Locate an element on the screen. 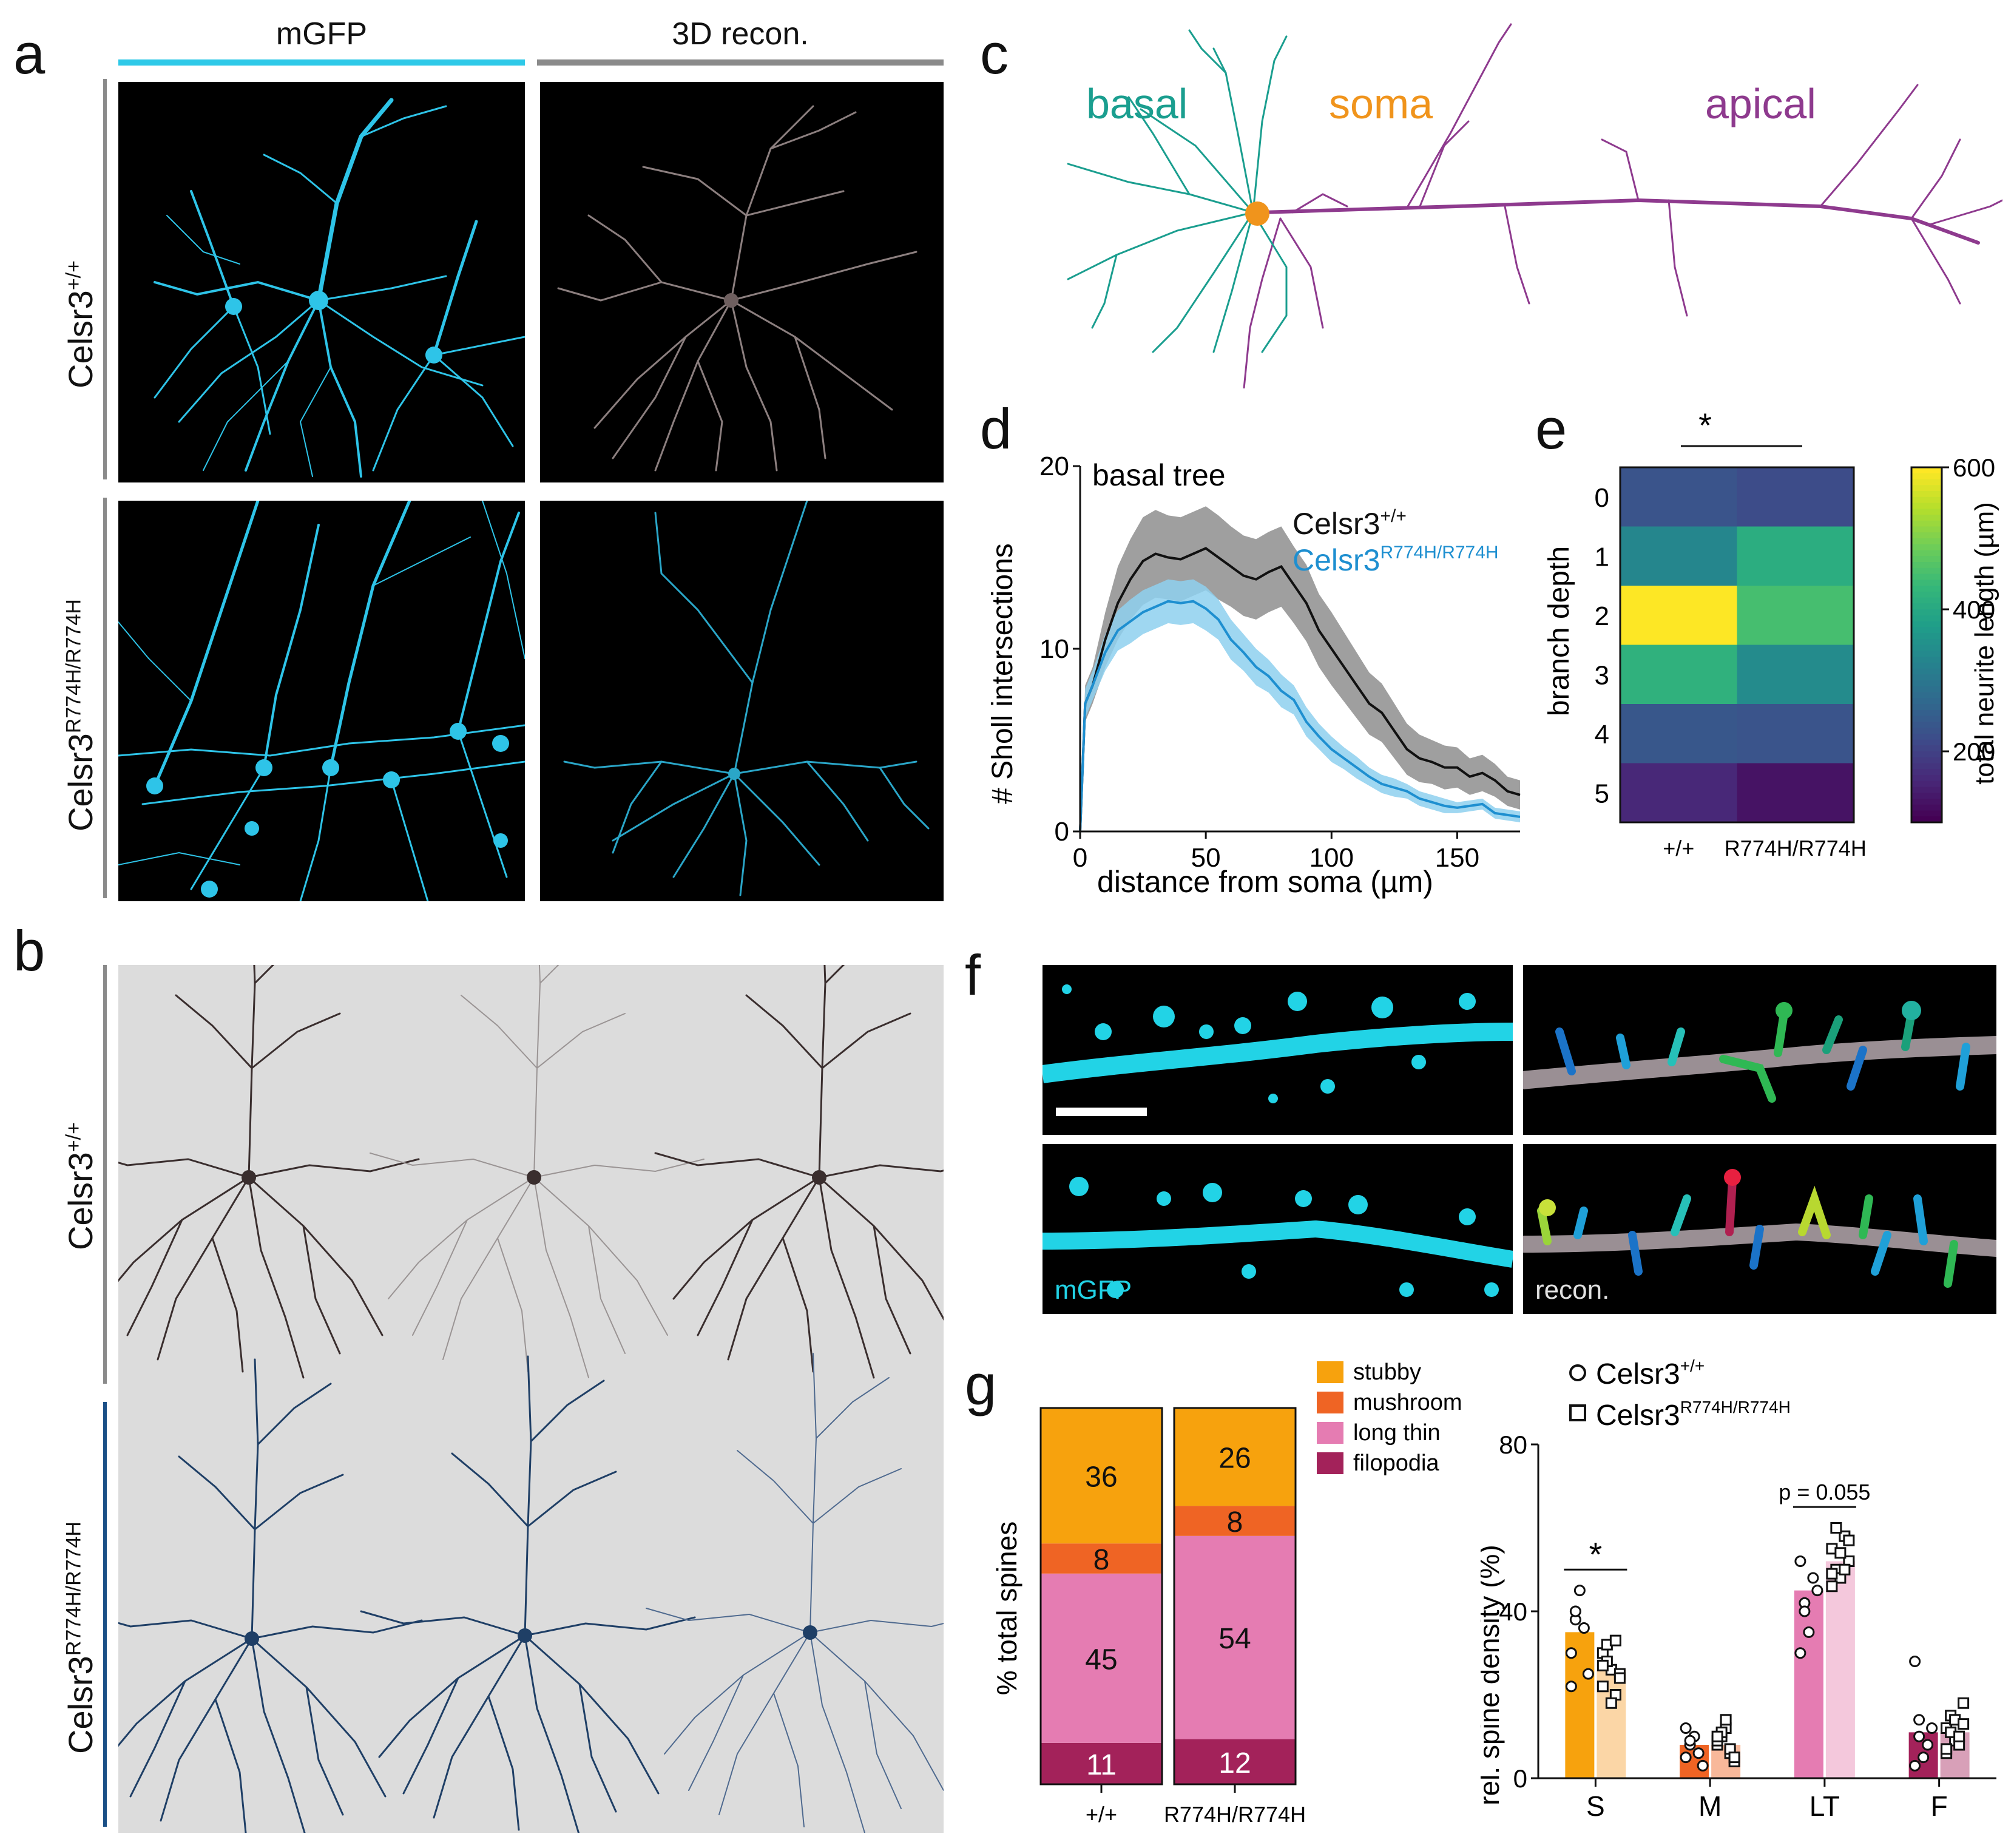 This screenshot has width=2014, height=1848. g2-ytick-label: 40 is located at coordinates (1513, 1611).